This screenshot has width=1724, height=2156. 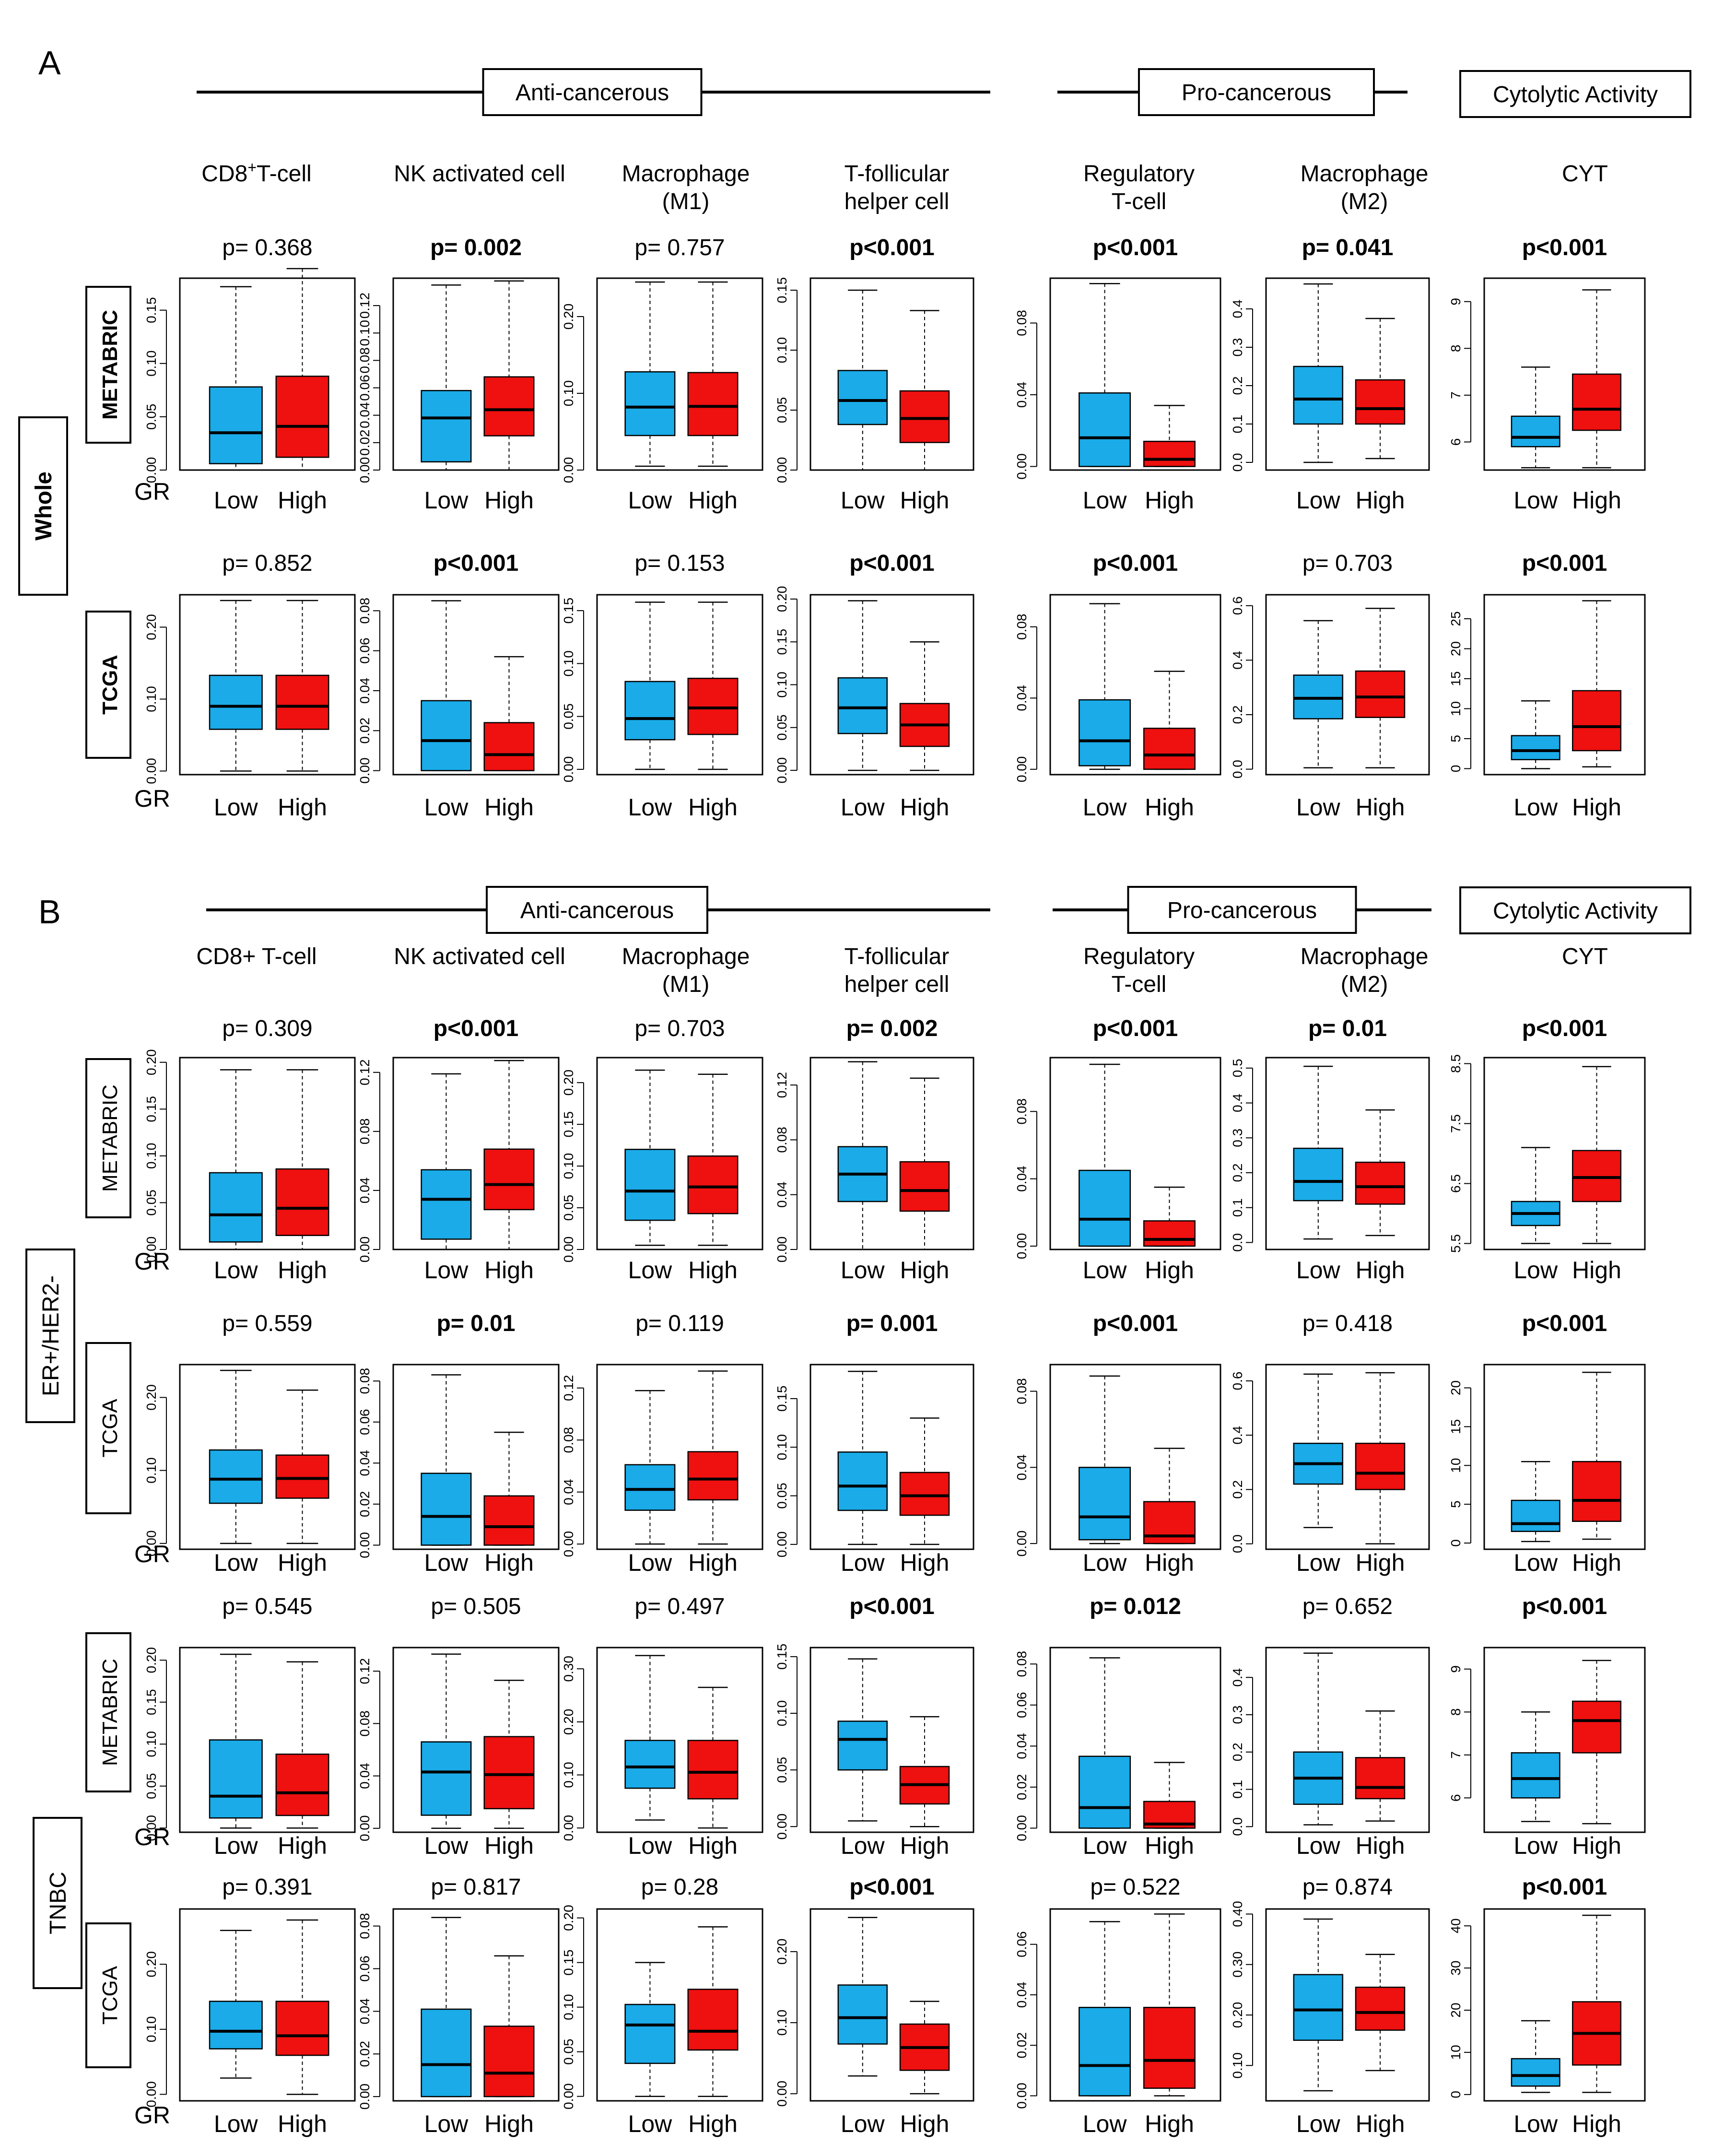 What do you see at coordinates (110, 685) in the screenshot?
I see `dataset-label: TCGA` at bounding box center [110, 685].